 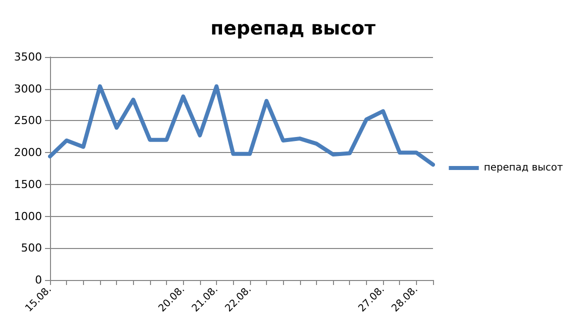 What do you see at coordinates (28, 57) in the screenshot?
I see `y-tick-label: 3500` at bounding box center [28, 57].